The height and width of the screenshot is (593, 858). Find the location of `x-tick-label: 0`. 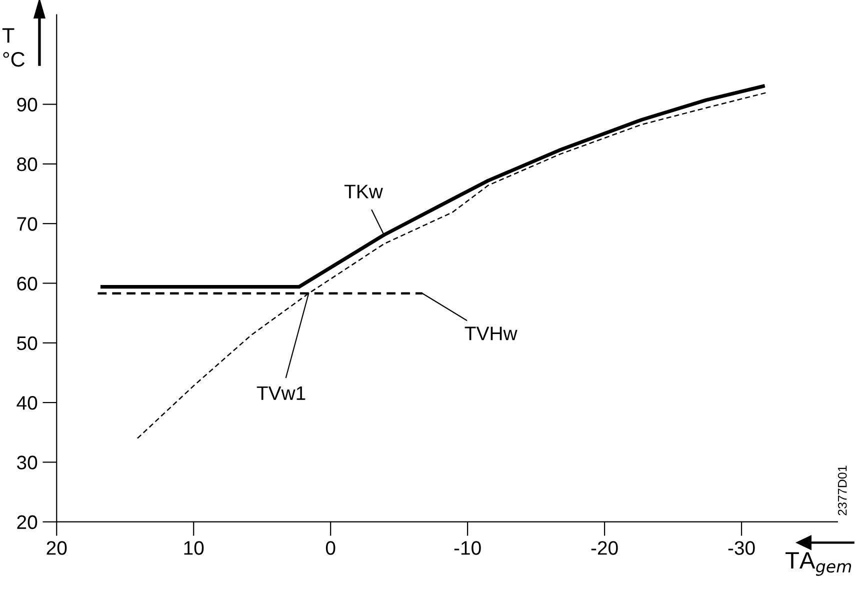

x-tick-label: 0 is located at coordinates (331, 548).